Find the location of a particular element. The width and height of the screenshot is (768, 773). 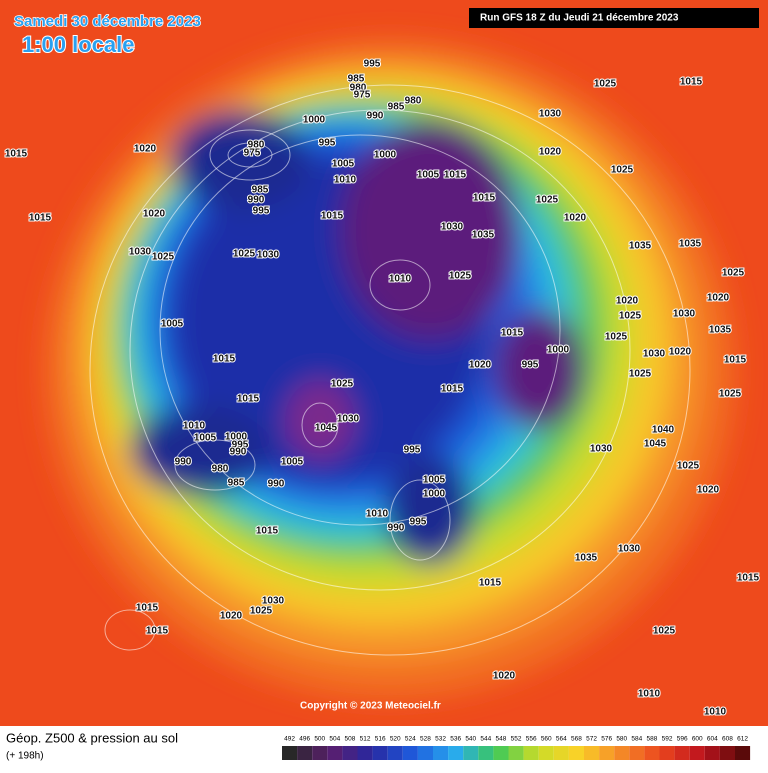

scale-label: 600 is located at coordinates (697, 739).